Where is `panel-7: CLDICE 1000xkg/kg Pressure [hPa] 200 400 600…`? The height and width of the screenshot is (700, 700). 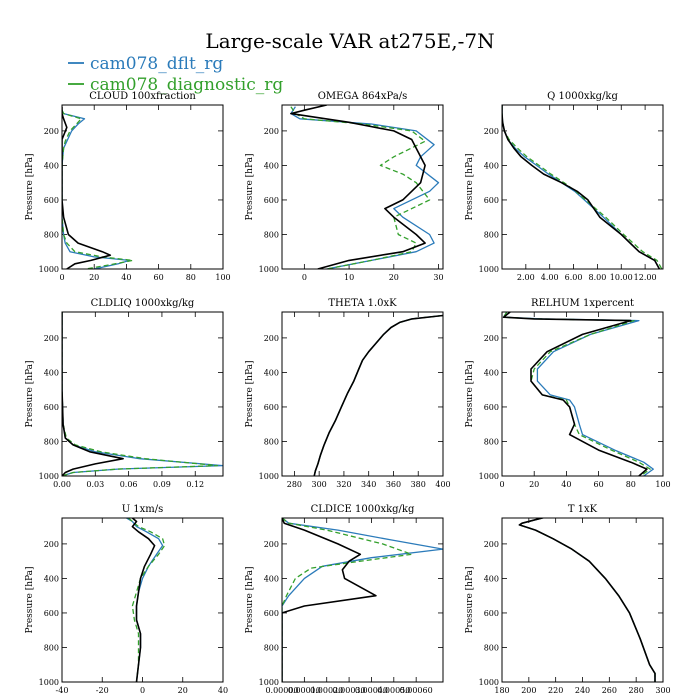
panel-7: CLDICE 1000xkg/kg Pressure [hPa] 200 400 600… is located at coordinates (344, 599).